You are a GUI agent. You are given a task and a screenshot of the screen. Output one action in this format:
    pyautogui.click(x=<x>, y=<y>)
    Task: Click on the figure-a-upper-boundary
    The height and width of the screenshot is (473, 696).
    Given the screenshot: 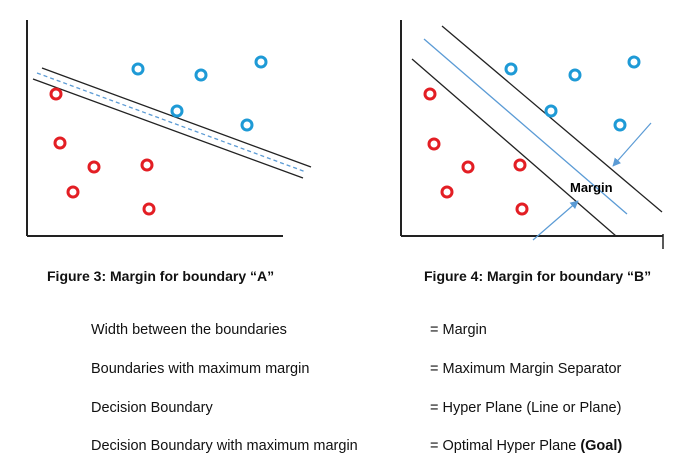 What is the action you would take?
    pyautogui.click(x=176, y=117)
    